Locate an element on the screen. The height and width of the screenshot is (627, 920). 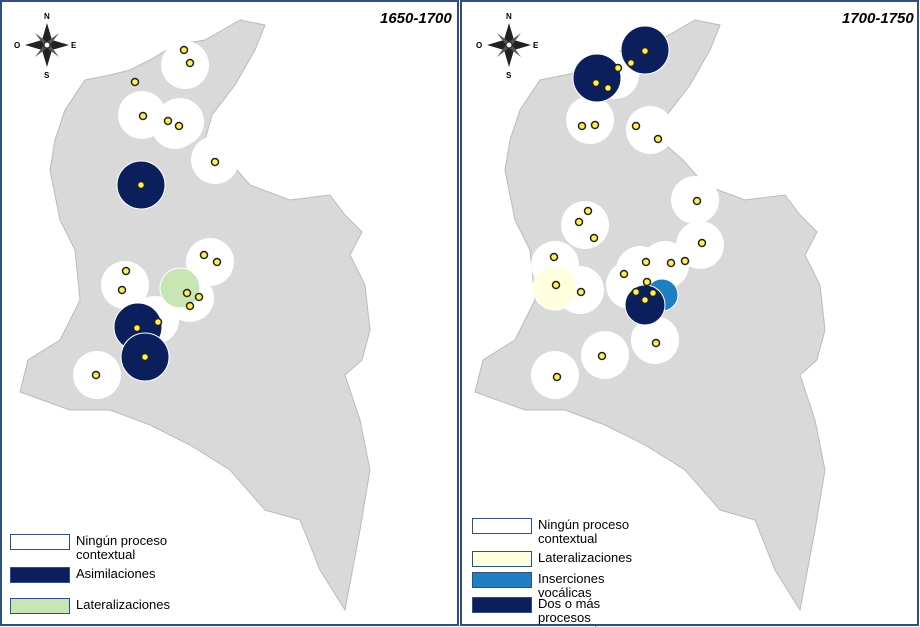
panel-title: 1700-1750 is located at coordinates (878, 18).